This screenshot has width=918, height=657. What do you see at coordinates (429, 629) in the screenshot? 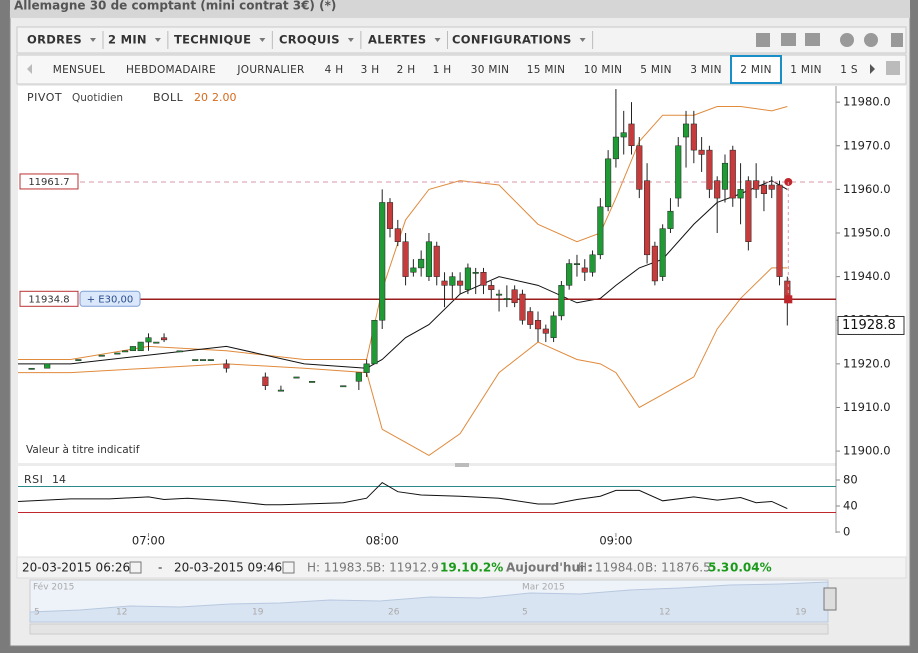
I see `scrollbar` at bounding box center [429, 629].